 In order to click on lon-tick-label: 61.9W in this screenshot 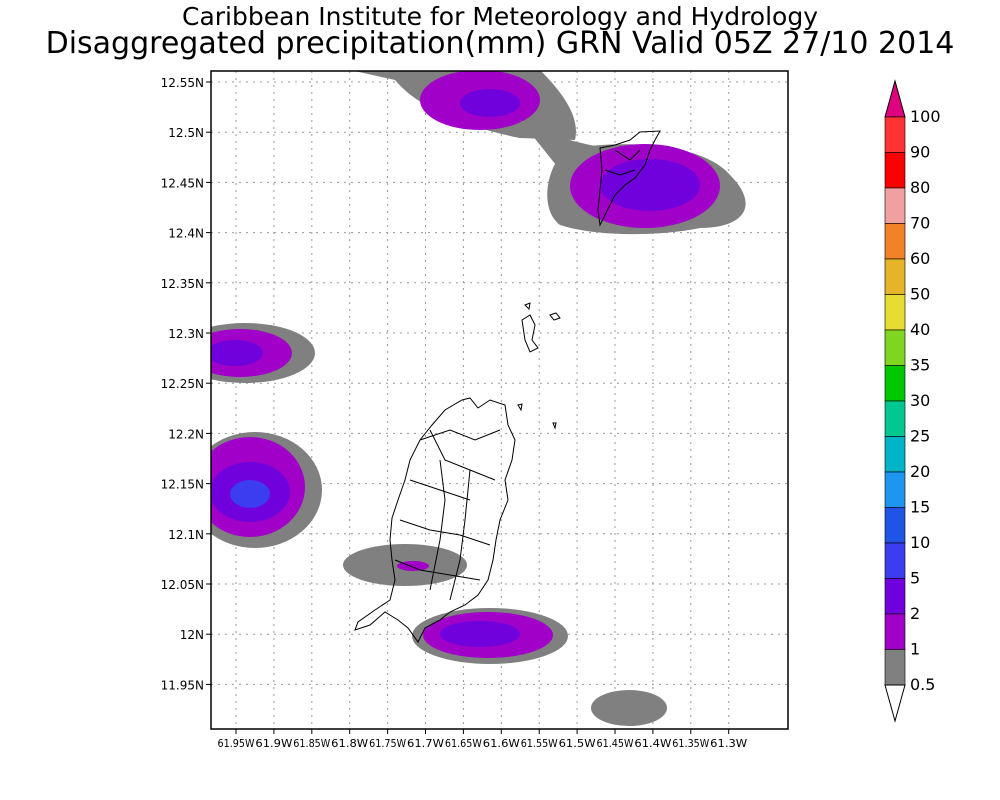, I will do `click(273, 743)`.